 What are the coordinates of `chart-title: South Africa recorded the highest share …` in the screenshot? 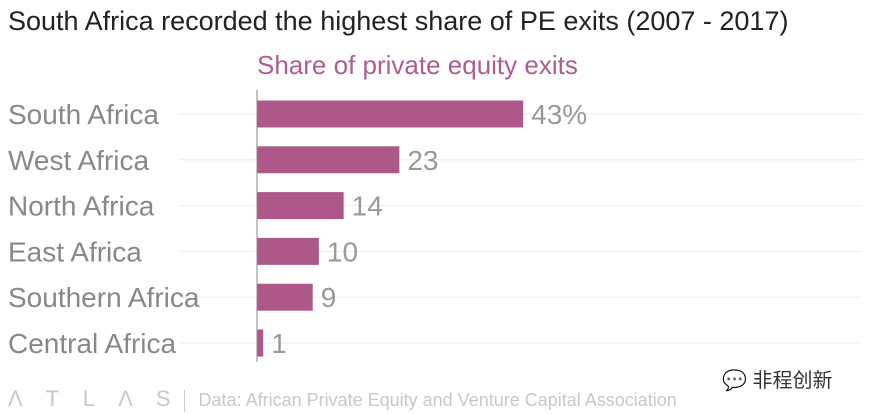 It's located at (398, 21).